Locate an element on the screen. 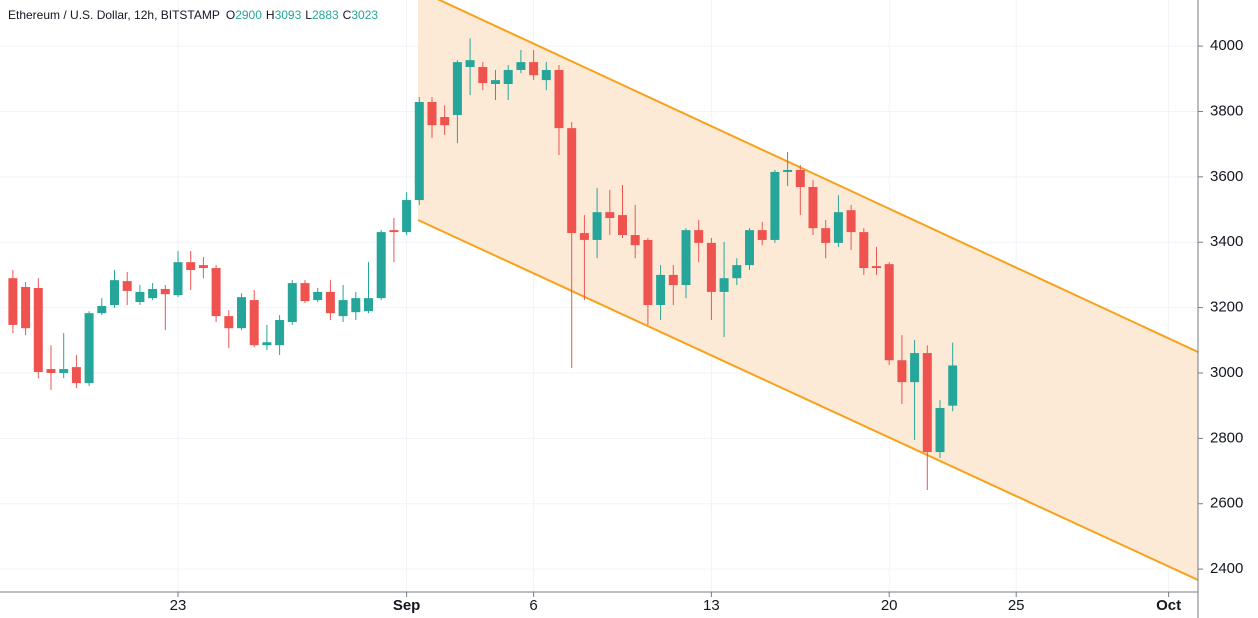 The width and height of the screenshot is (1258, 618). x-tick-label: 25 is located at coordinates (1016, 605).